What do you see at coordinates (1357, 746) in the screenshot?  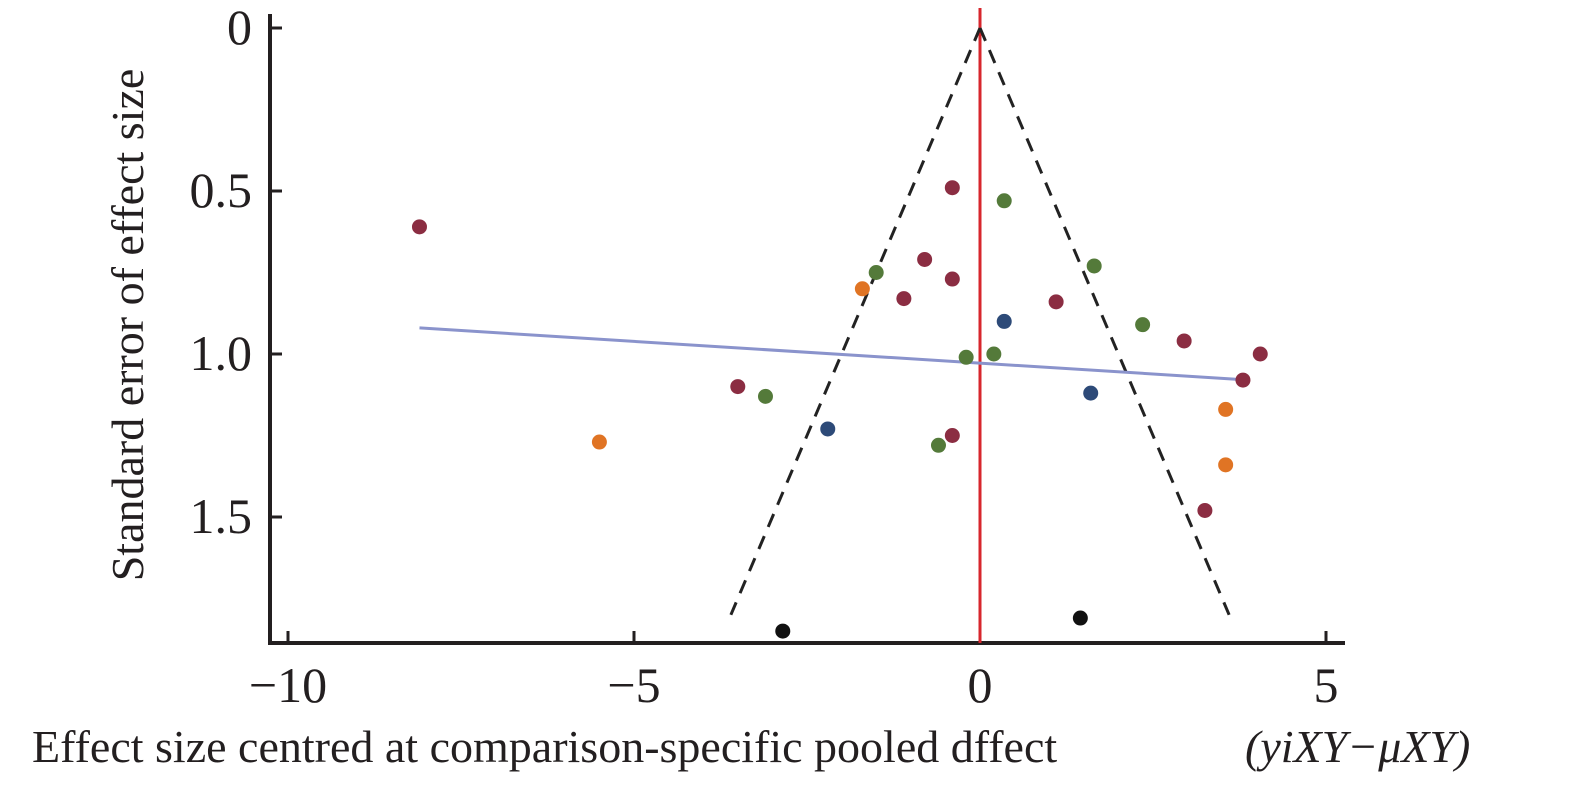 I see `x-axis-formula: (yiXY−μXY)` at bounding box center [1357, 746].